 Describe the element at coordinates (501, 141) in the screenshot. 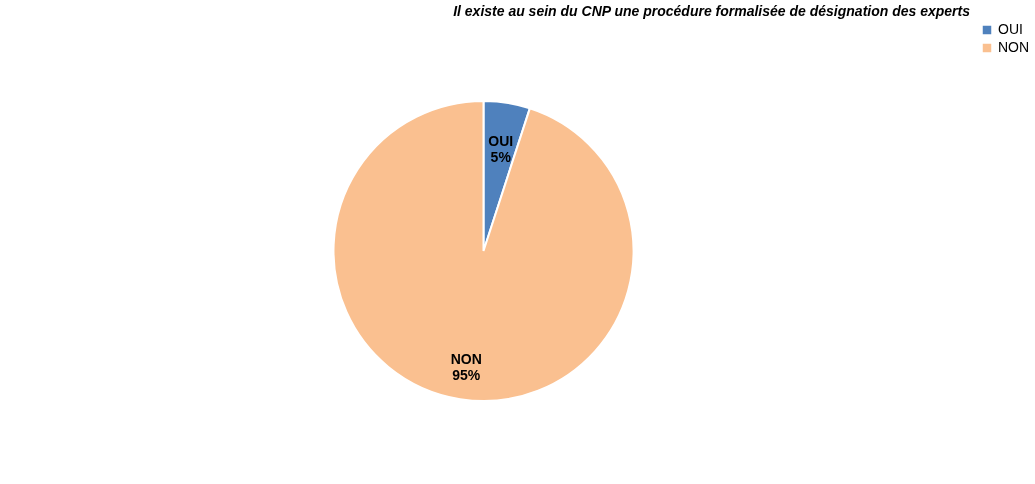

I see `slice-label: OUI` at that location.